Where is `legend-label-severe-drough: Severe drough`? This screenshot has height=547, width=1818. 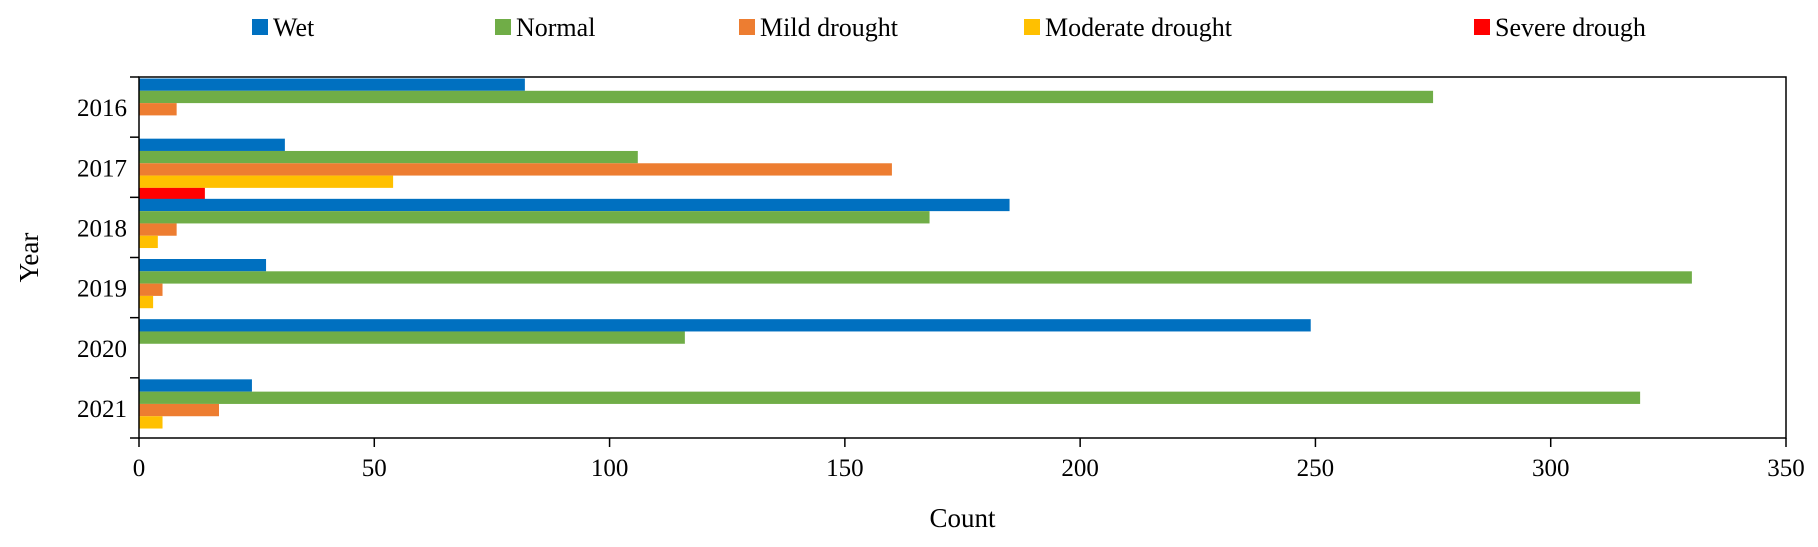
legend-label-severe-drough: Severe drough is located at coordinates (1570, 27).